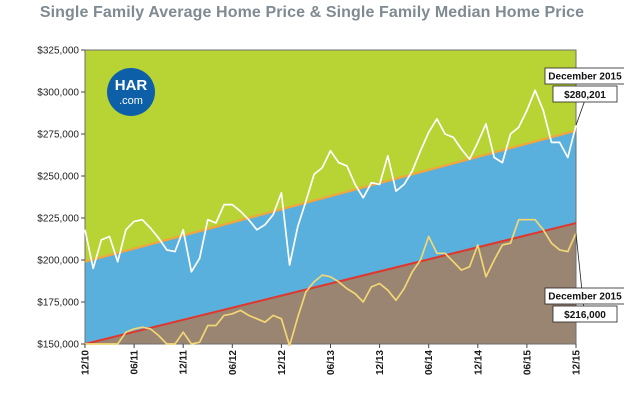 The image size is (624, 406). Describe the element at coordinates (58, 261) in the screenshot. I see `y-tick-label: $200,000` at that location.